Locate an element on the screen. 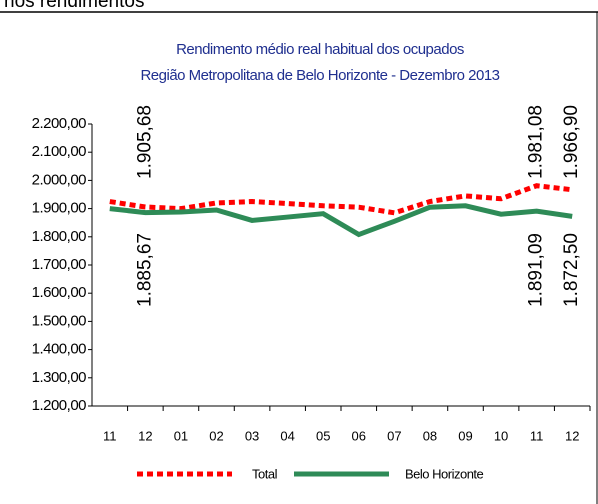 Image resolution: width=598 pixels, height=504 pixels. y-tick-label: 2.200,00 is located at coordinates (59, 123).